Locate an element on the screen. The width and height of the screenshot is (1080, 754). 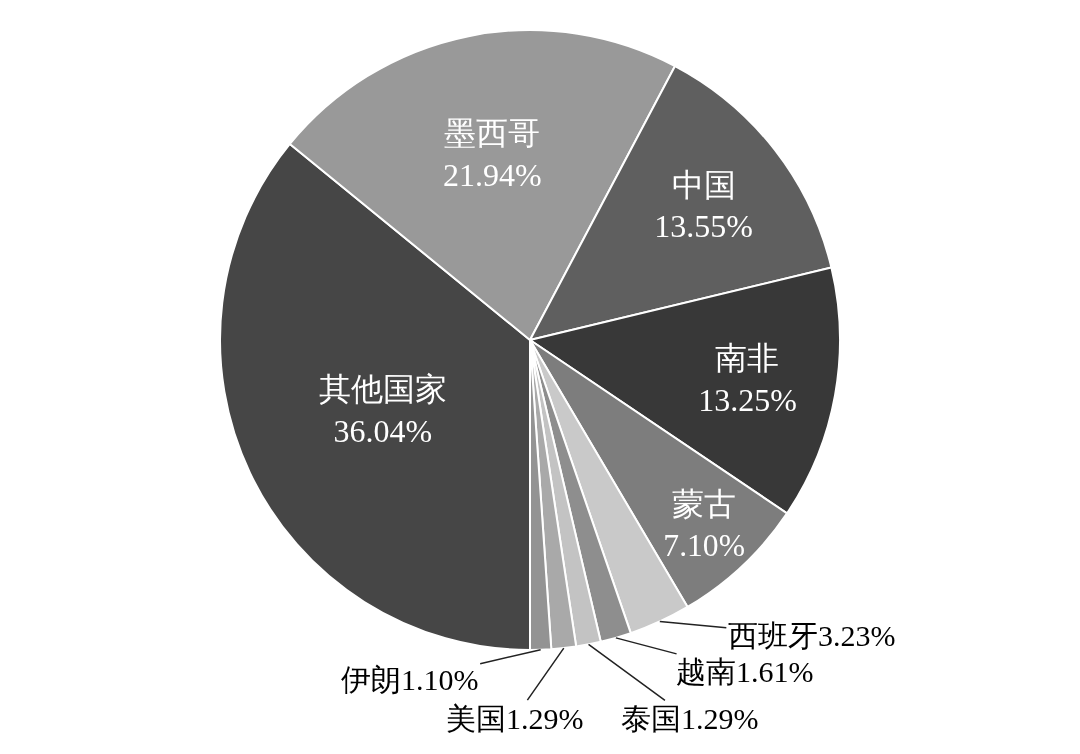
slice-label: 西班牙3.23% is located at coordinates (812, 635).